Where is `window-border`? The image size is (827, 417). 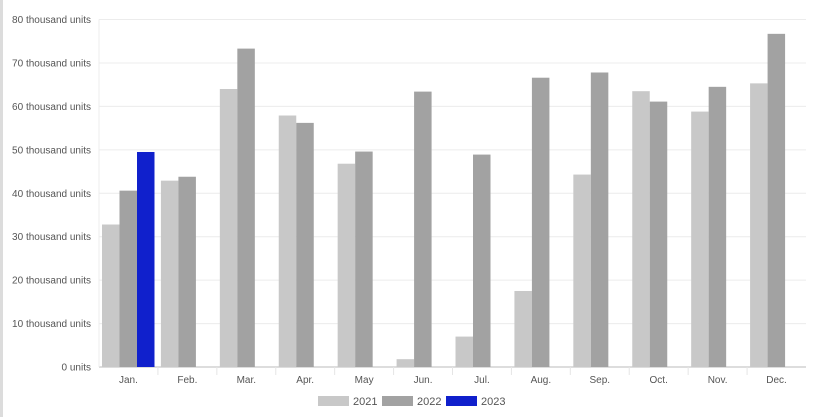
window-border is located at coordinates (1, 208).